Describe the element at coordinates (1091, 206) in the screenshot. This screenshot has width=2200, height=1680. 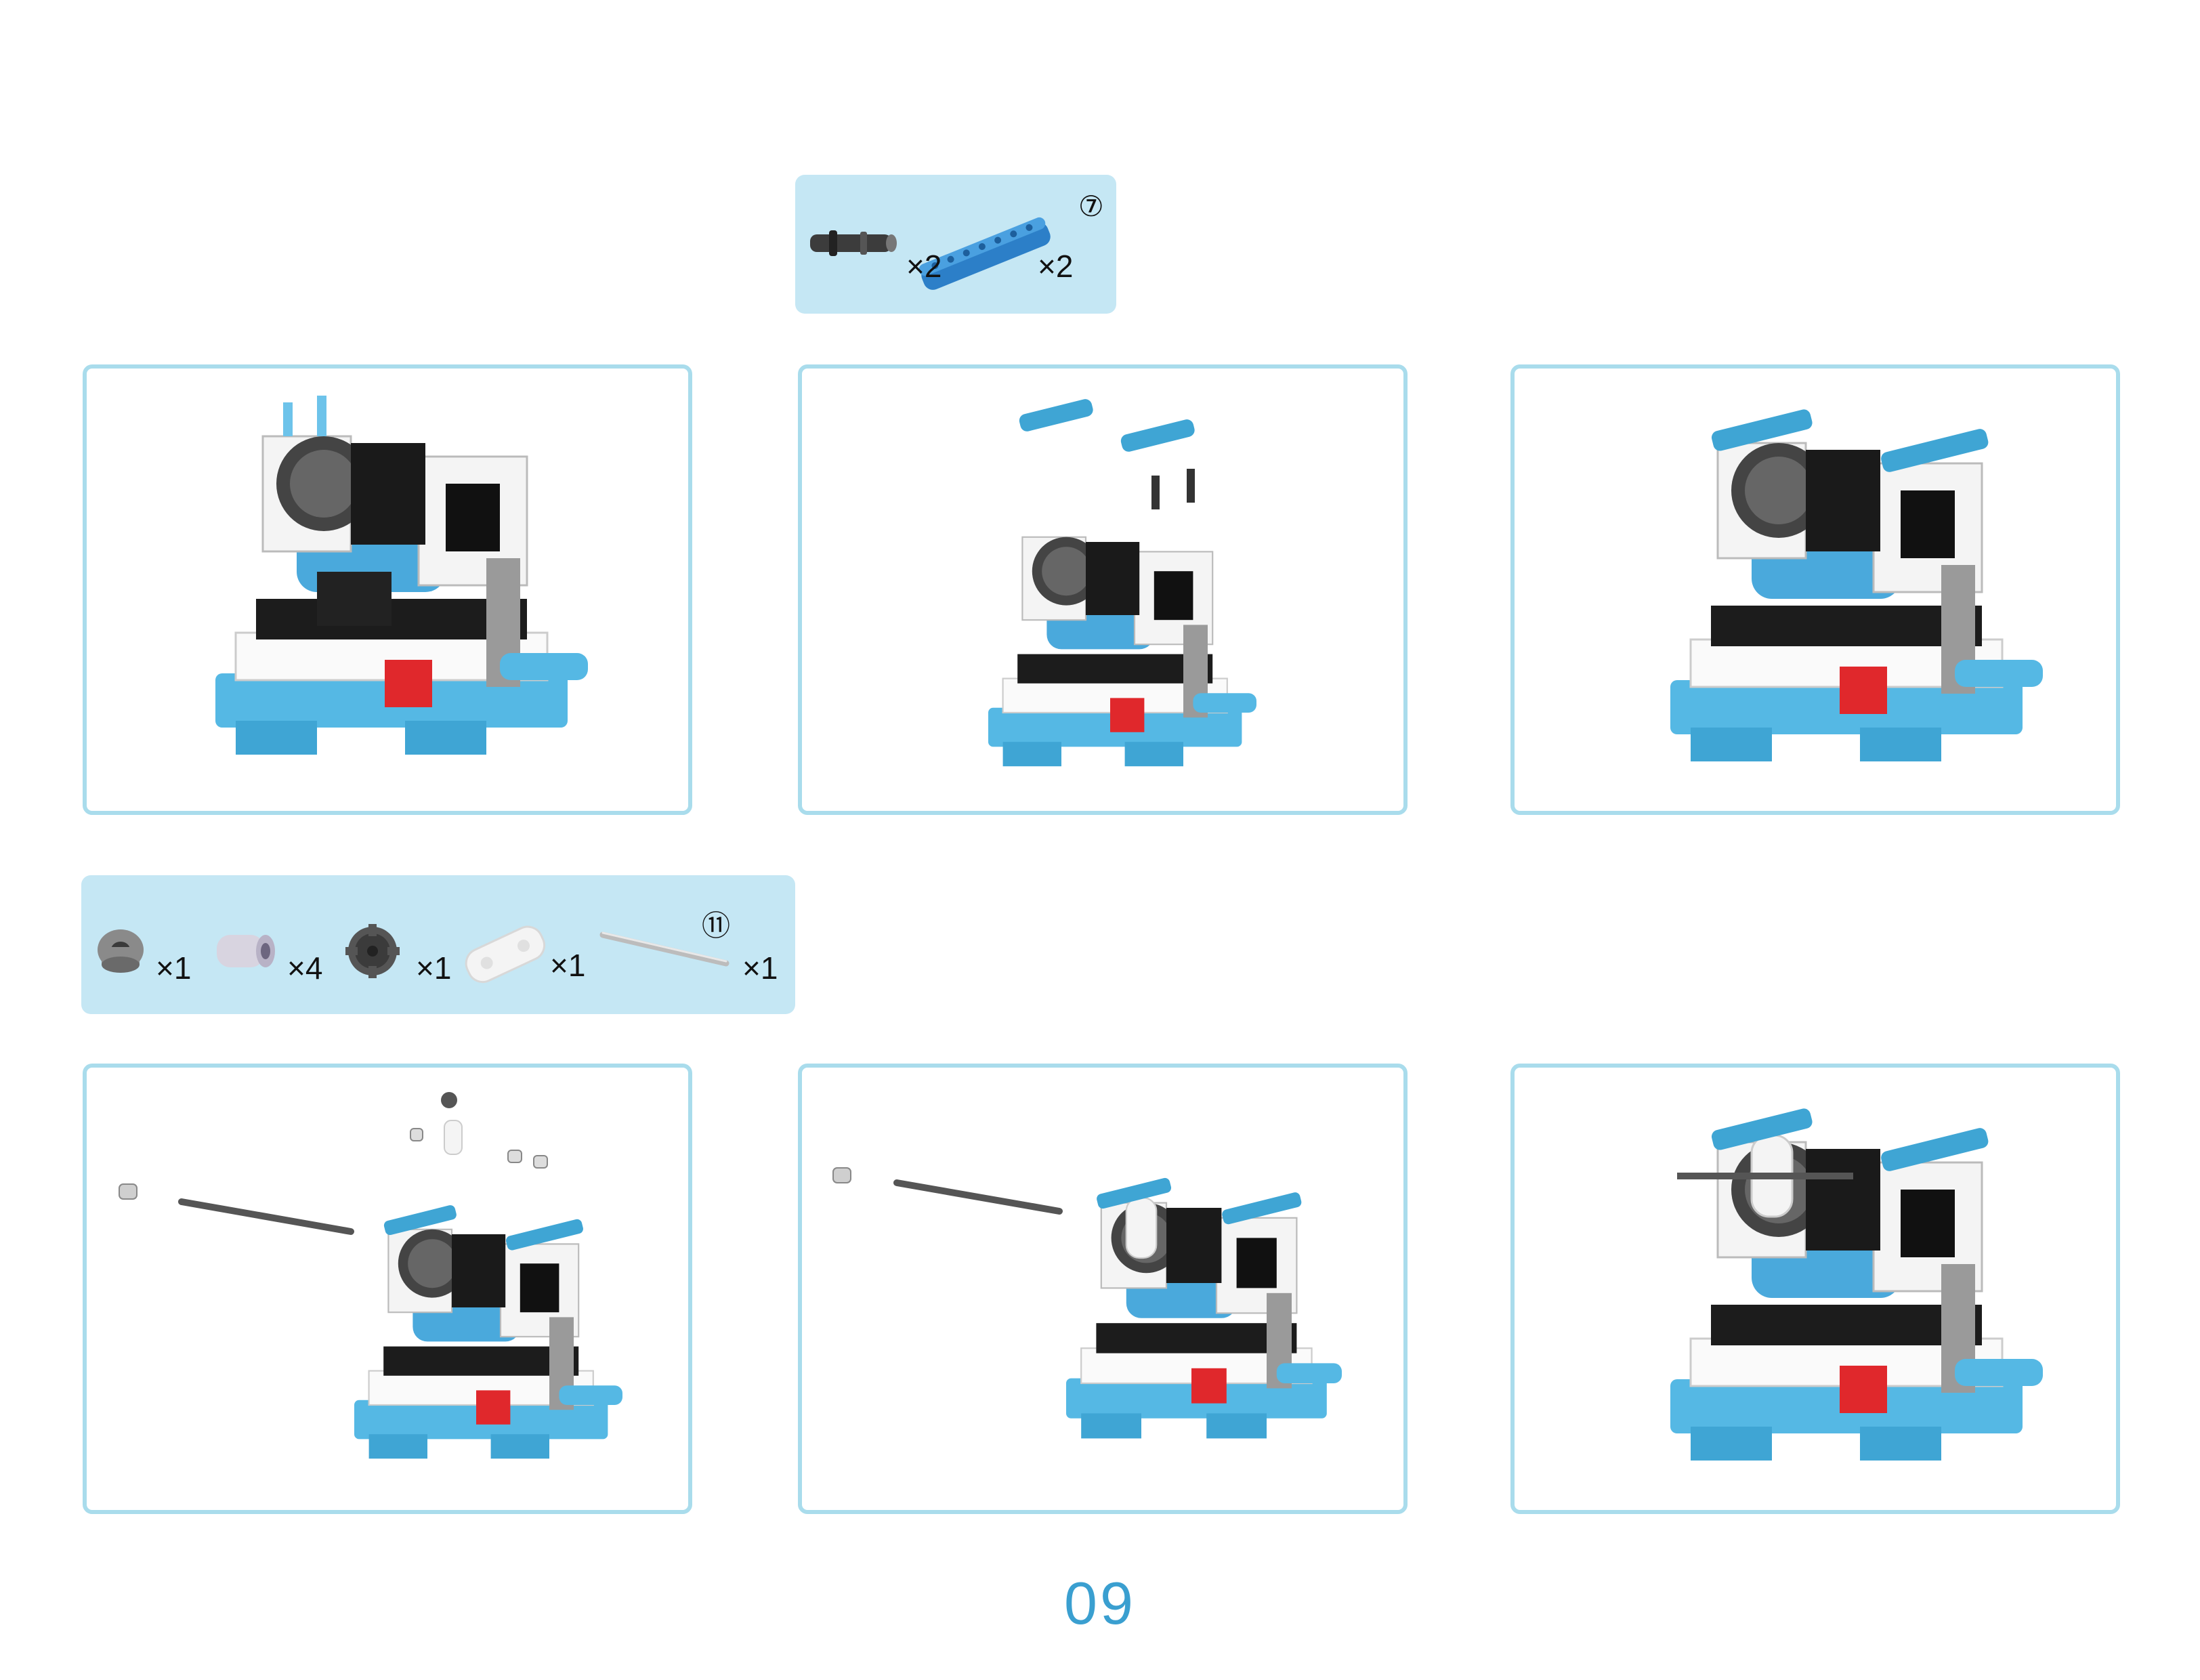
I see `beam-size-mark: ⑦` at that location.